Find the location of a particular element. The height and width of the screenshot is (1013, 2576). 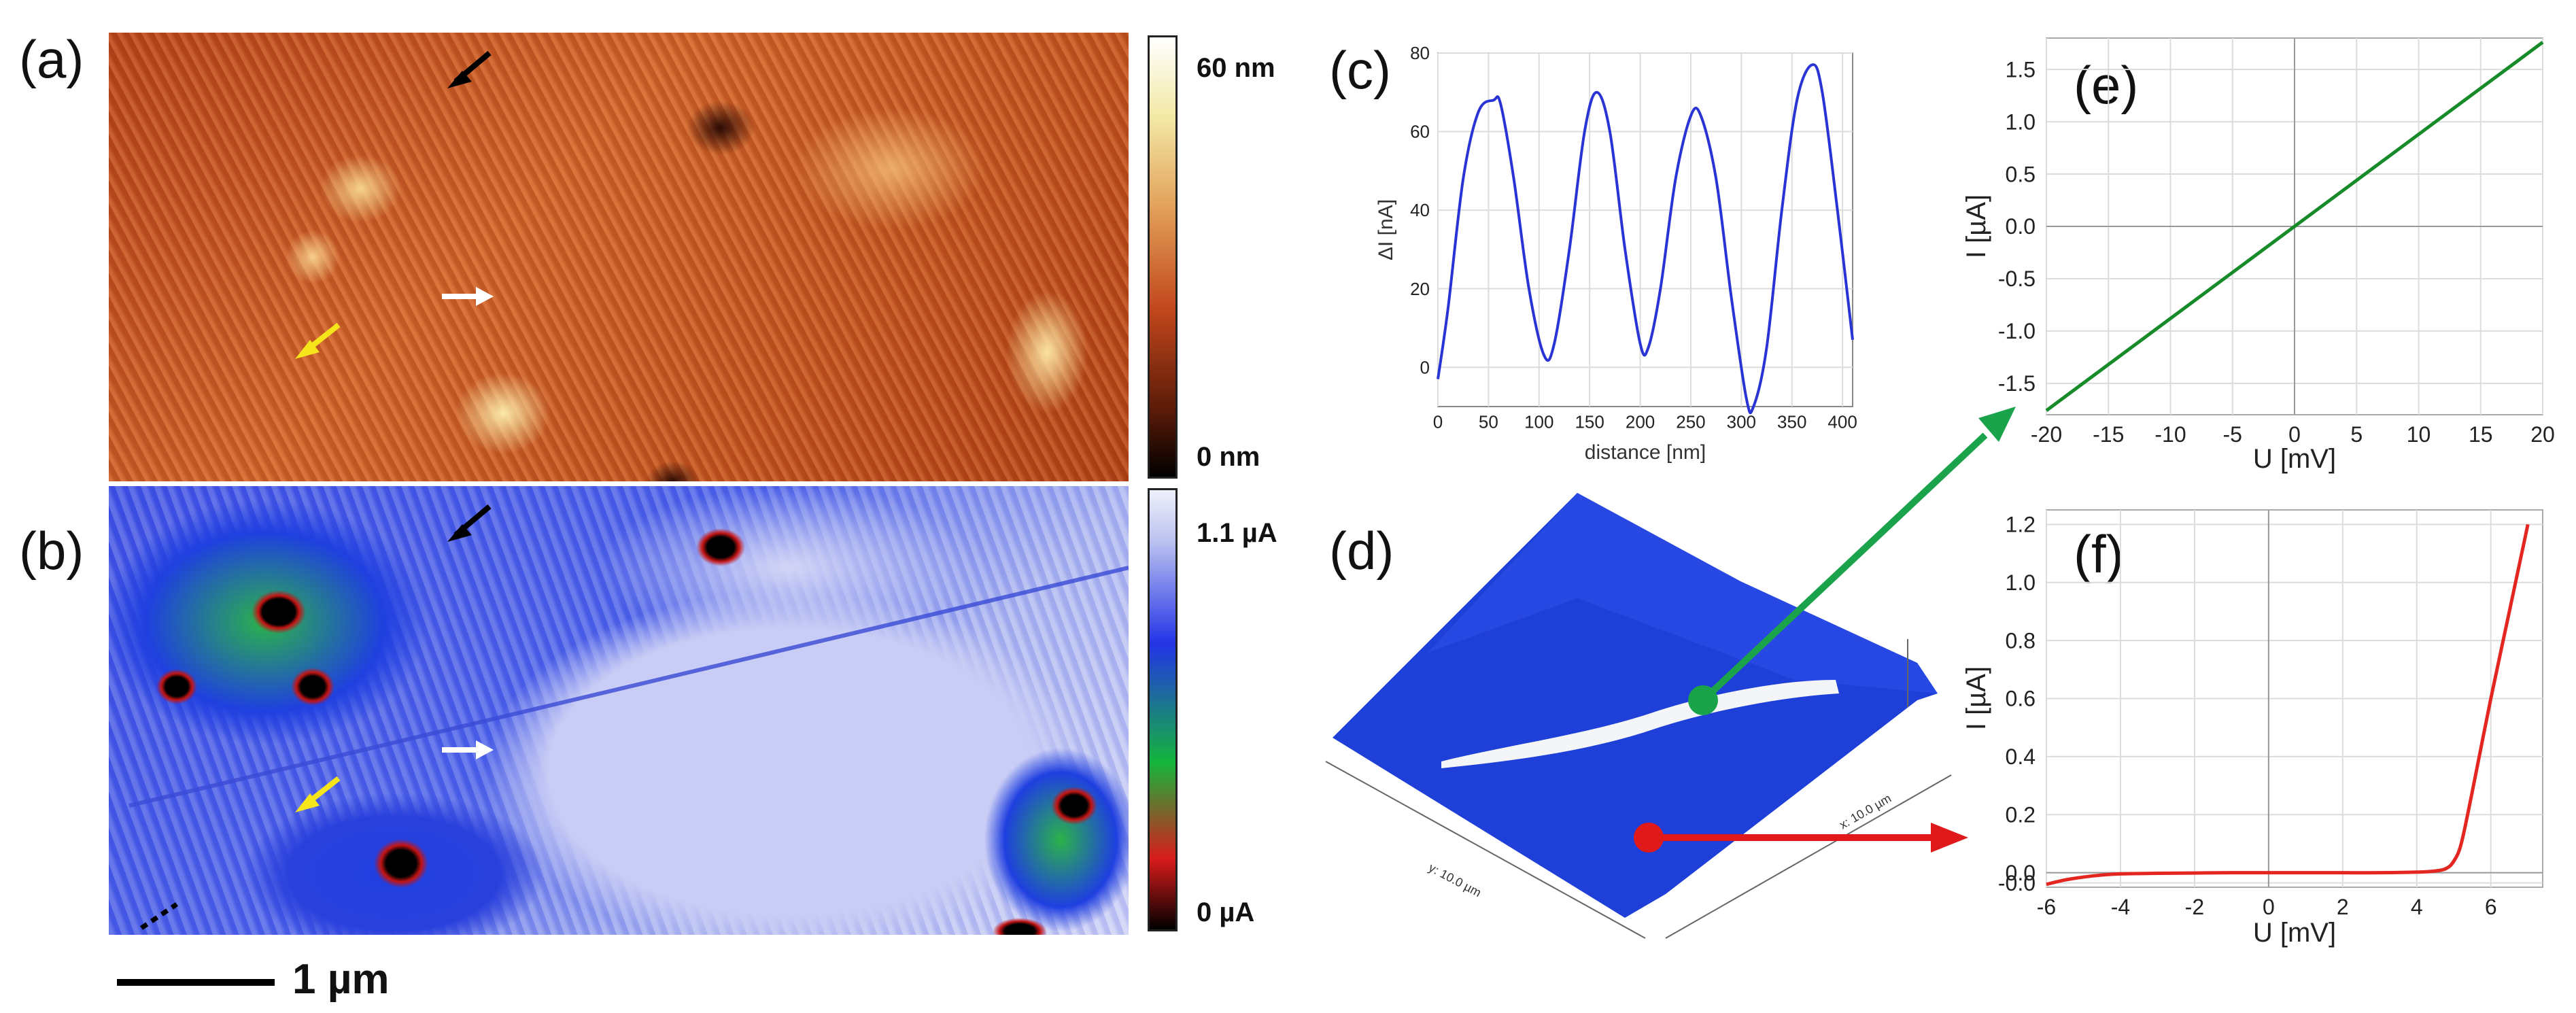

black-arrow-a is located at coordinates (469, 69).